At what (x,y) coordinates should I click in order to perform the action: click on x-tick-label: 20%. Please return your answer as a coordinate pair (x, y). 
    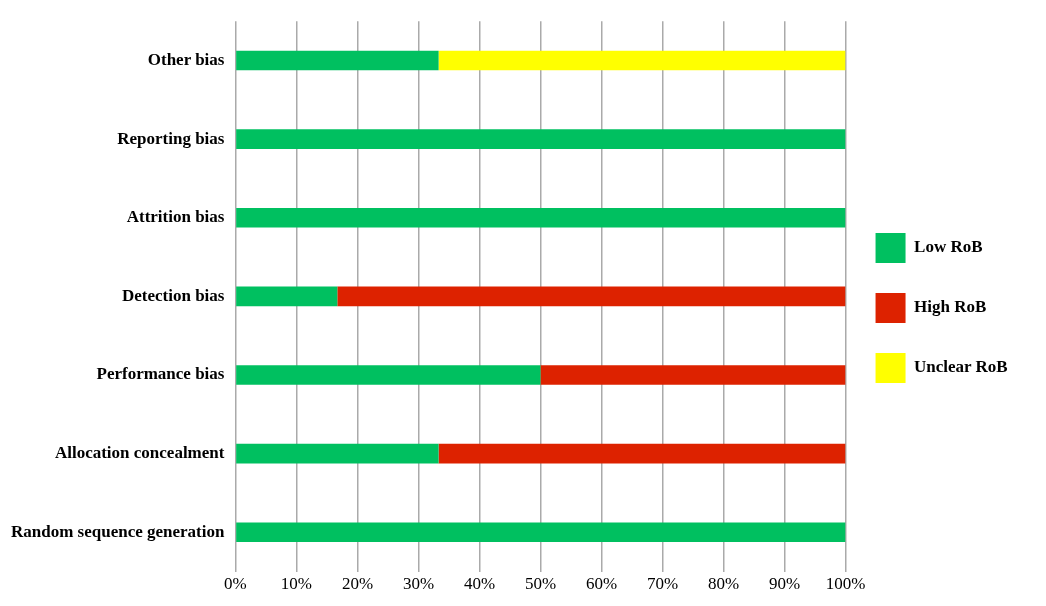
    Looking at the image, I should click on (357, 584).